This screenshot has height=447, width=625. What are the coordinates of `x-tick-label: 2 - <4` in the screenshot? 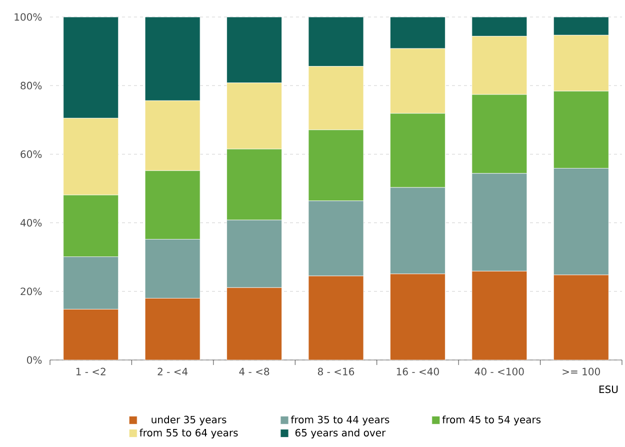 It's located at (173, 372).